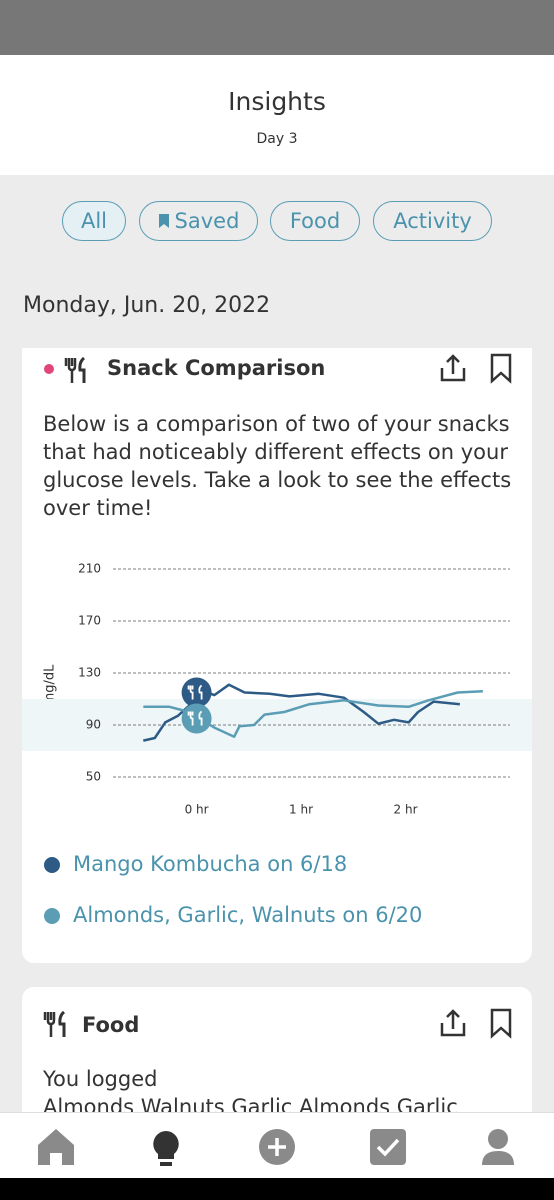 This screenshot has height=1200, width=554. I want to click on bottom-nav, so click(277, 1145).